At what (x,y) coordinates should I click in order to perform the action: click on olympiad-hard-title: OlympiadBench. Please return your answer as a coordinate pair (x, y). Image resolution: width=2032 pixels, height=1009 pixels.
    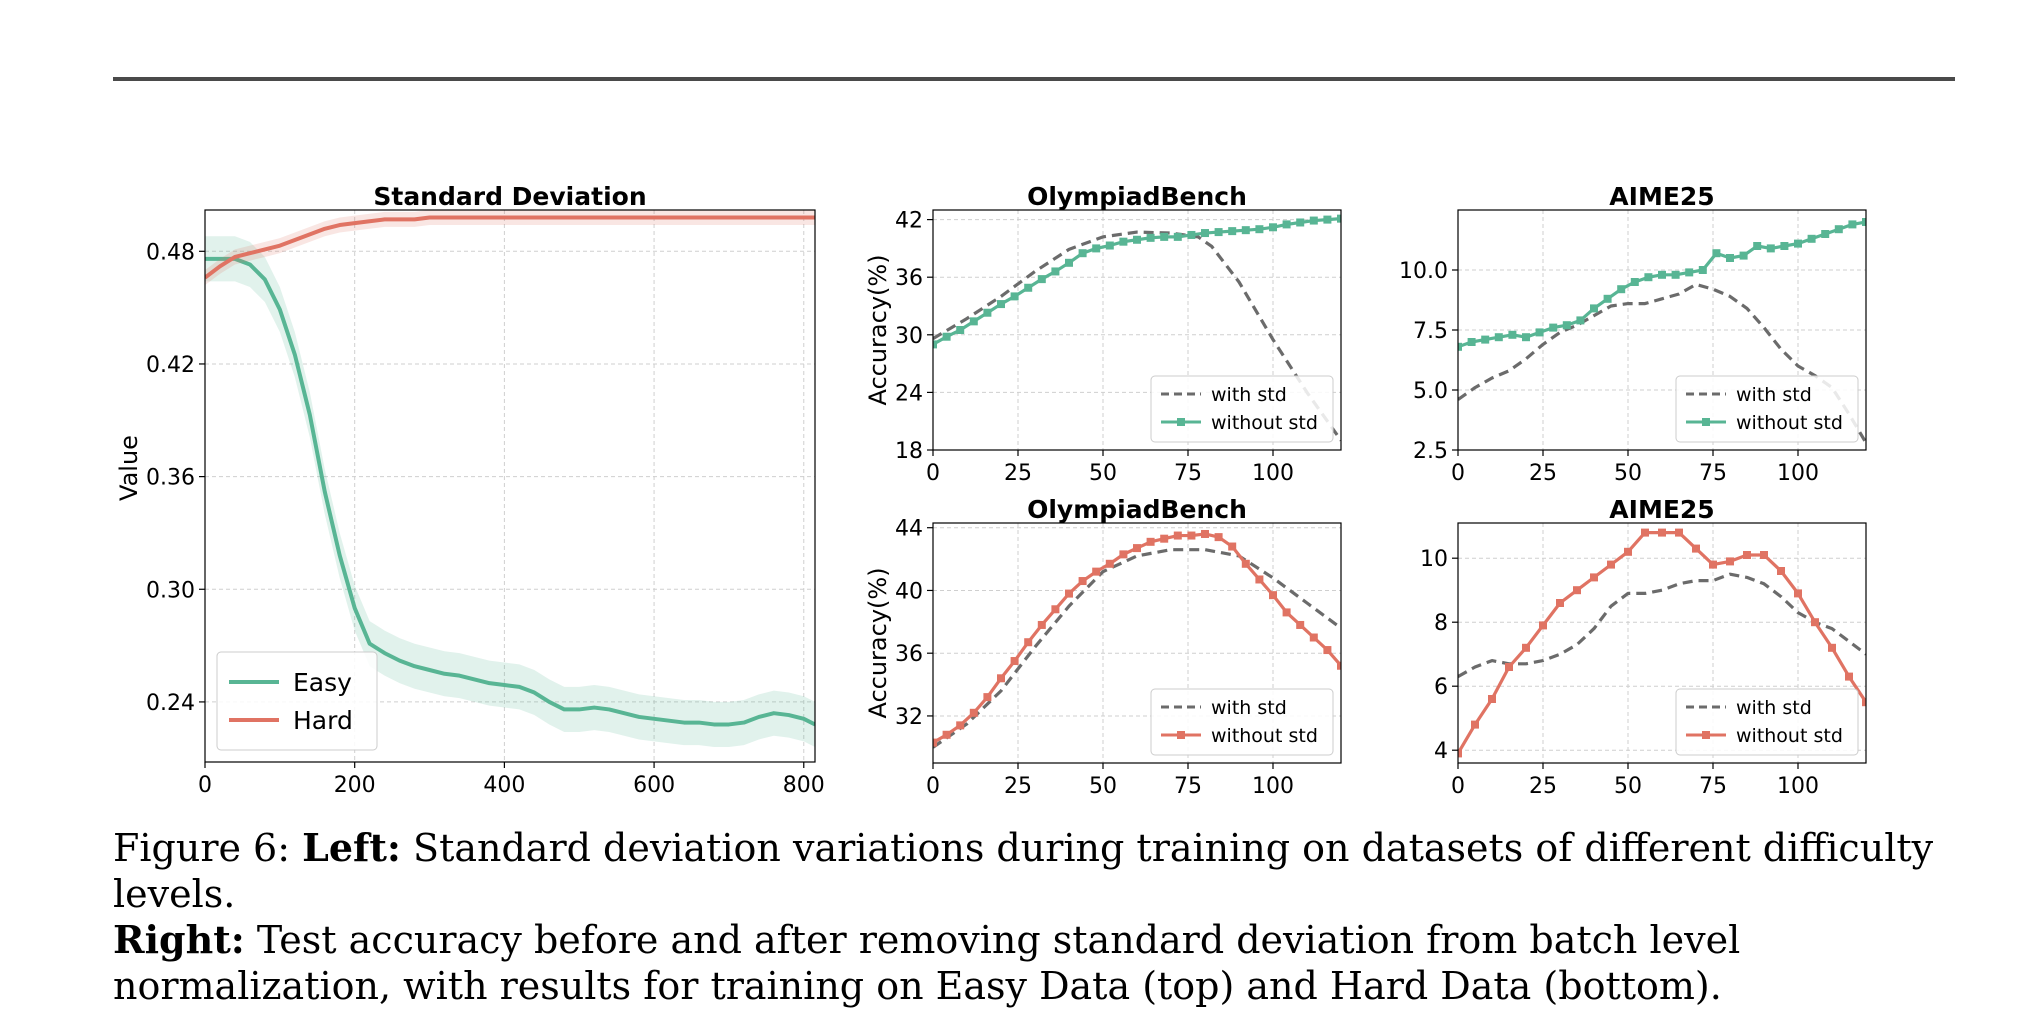
    Looking at the image, I should click on (1137, 509).